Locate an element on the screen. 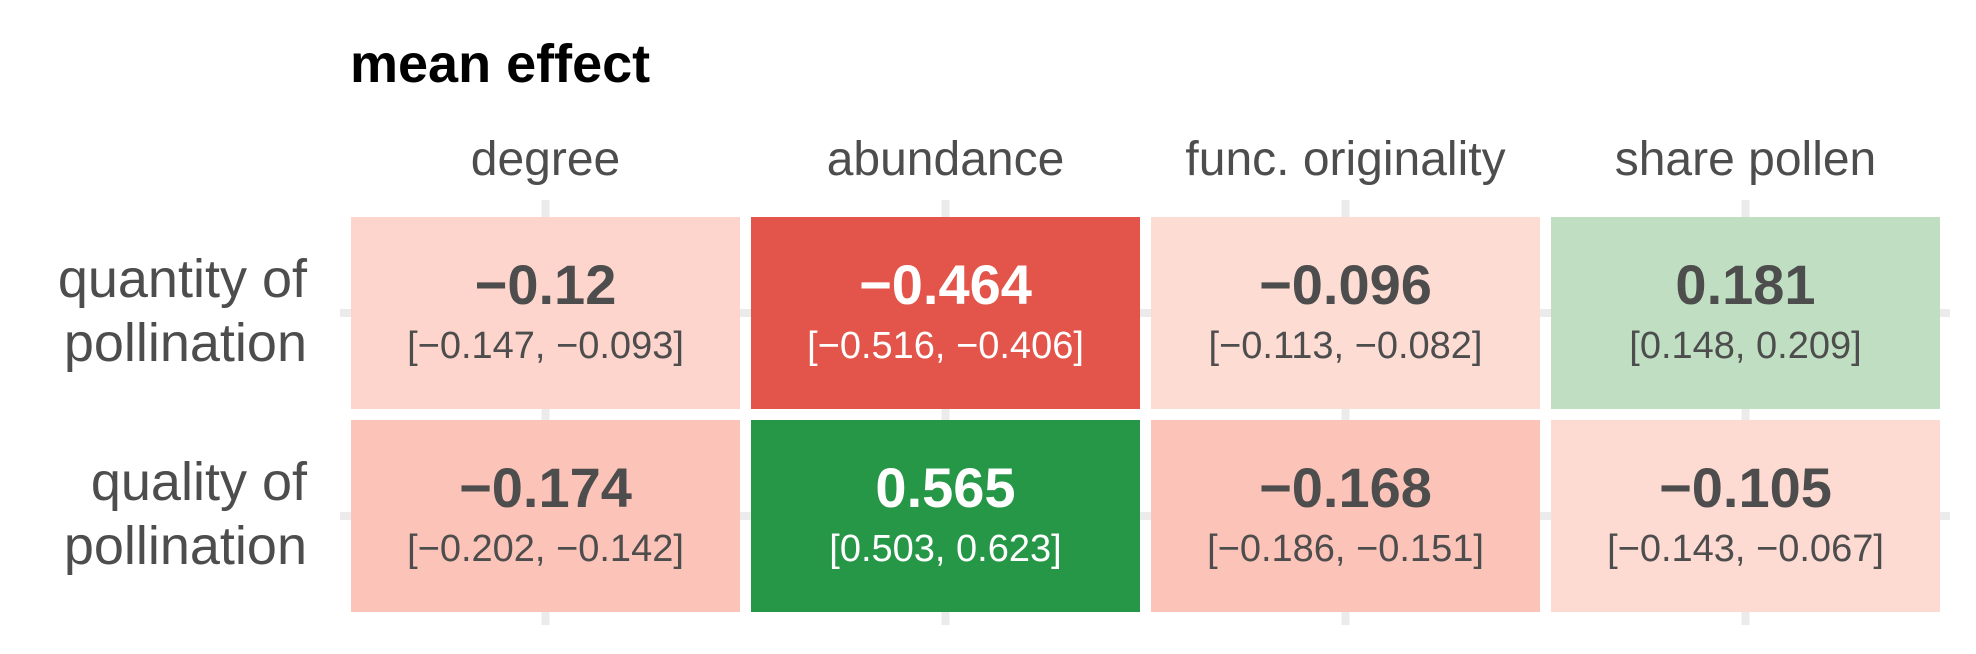  cell-value-label: −0.105 is located at coordinates (1745, 487).